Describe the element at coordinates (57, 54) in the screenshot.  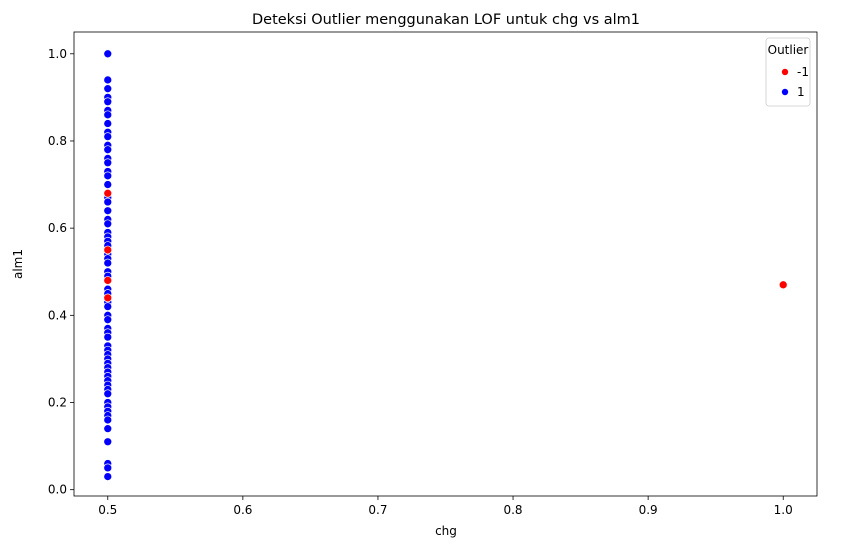
I see `y-tick-label: 1.0` at that location.